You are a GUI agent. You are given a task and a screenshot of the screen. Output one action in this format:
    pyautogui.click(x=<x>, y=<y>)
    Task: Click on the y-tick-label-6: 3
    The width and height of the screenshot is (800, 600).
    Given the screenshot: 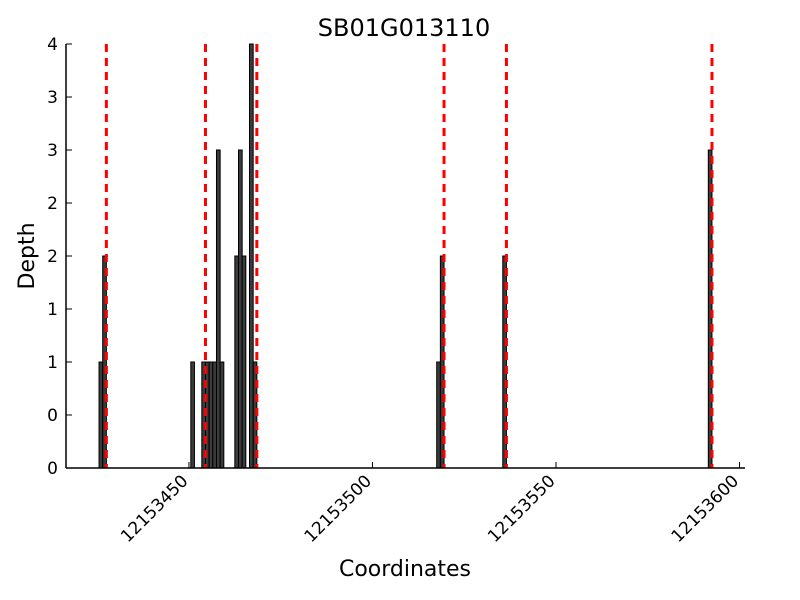 What is the action you would take?
    pyautogui.click(x=52, y=151)
    